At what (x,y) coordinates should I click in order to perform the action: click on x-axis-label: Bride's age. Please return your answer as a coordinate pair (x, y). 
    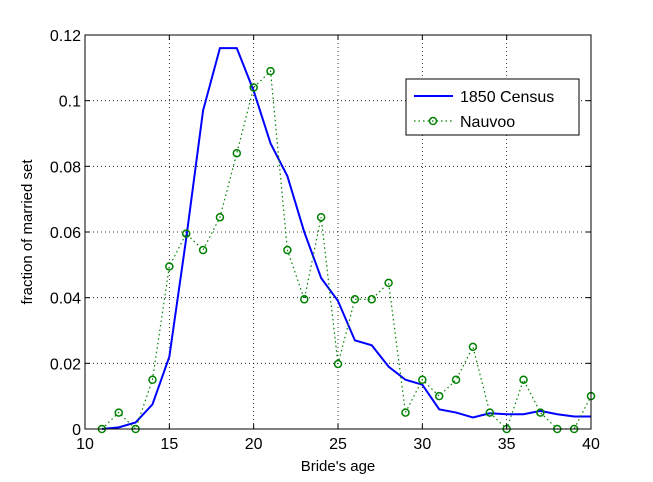
    Looking at the image, I should click on (338, 466).